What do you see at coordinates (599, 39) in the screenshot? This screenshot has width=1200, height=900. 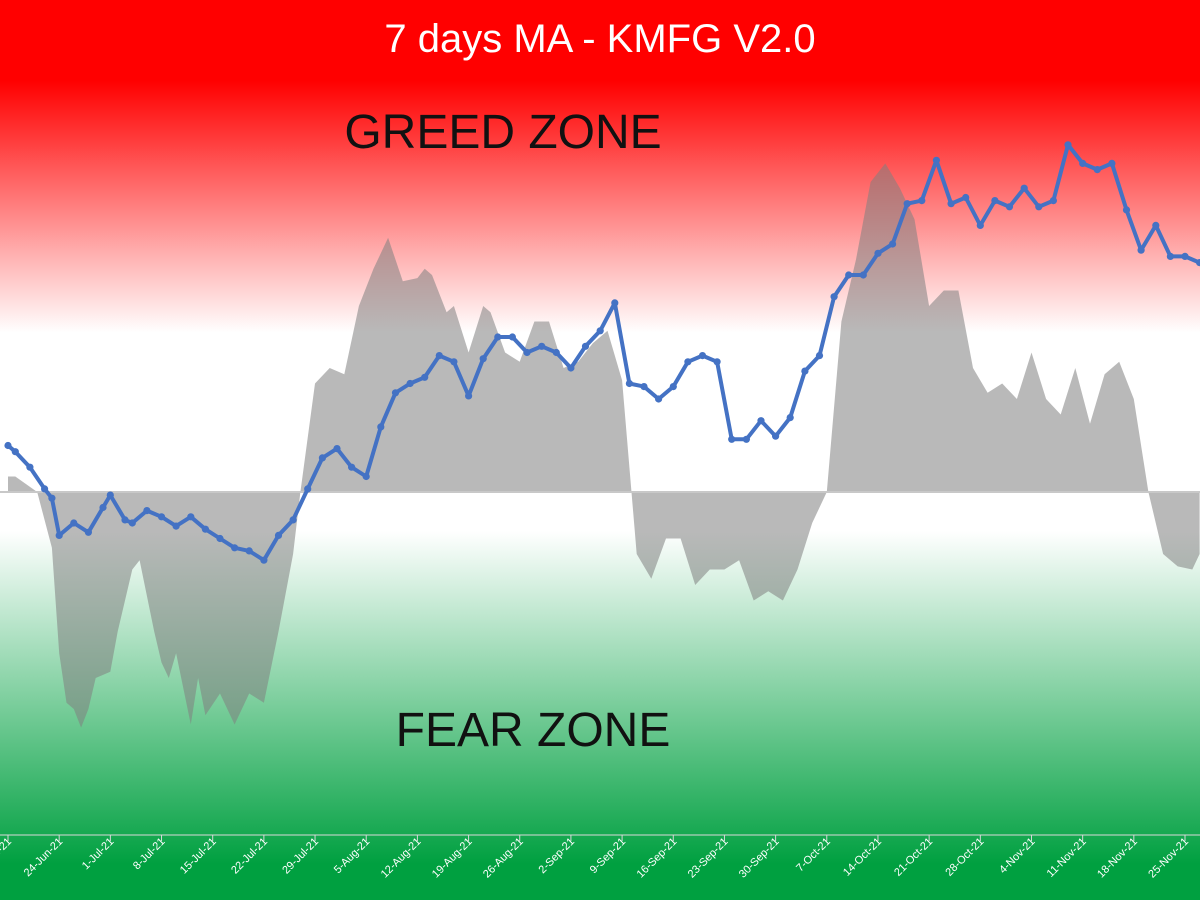 I see `chart-title: 7 days MA - KMFG V2.0` at bounding box center [599, 39].